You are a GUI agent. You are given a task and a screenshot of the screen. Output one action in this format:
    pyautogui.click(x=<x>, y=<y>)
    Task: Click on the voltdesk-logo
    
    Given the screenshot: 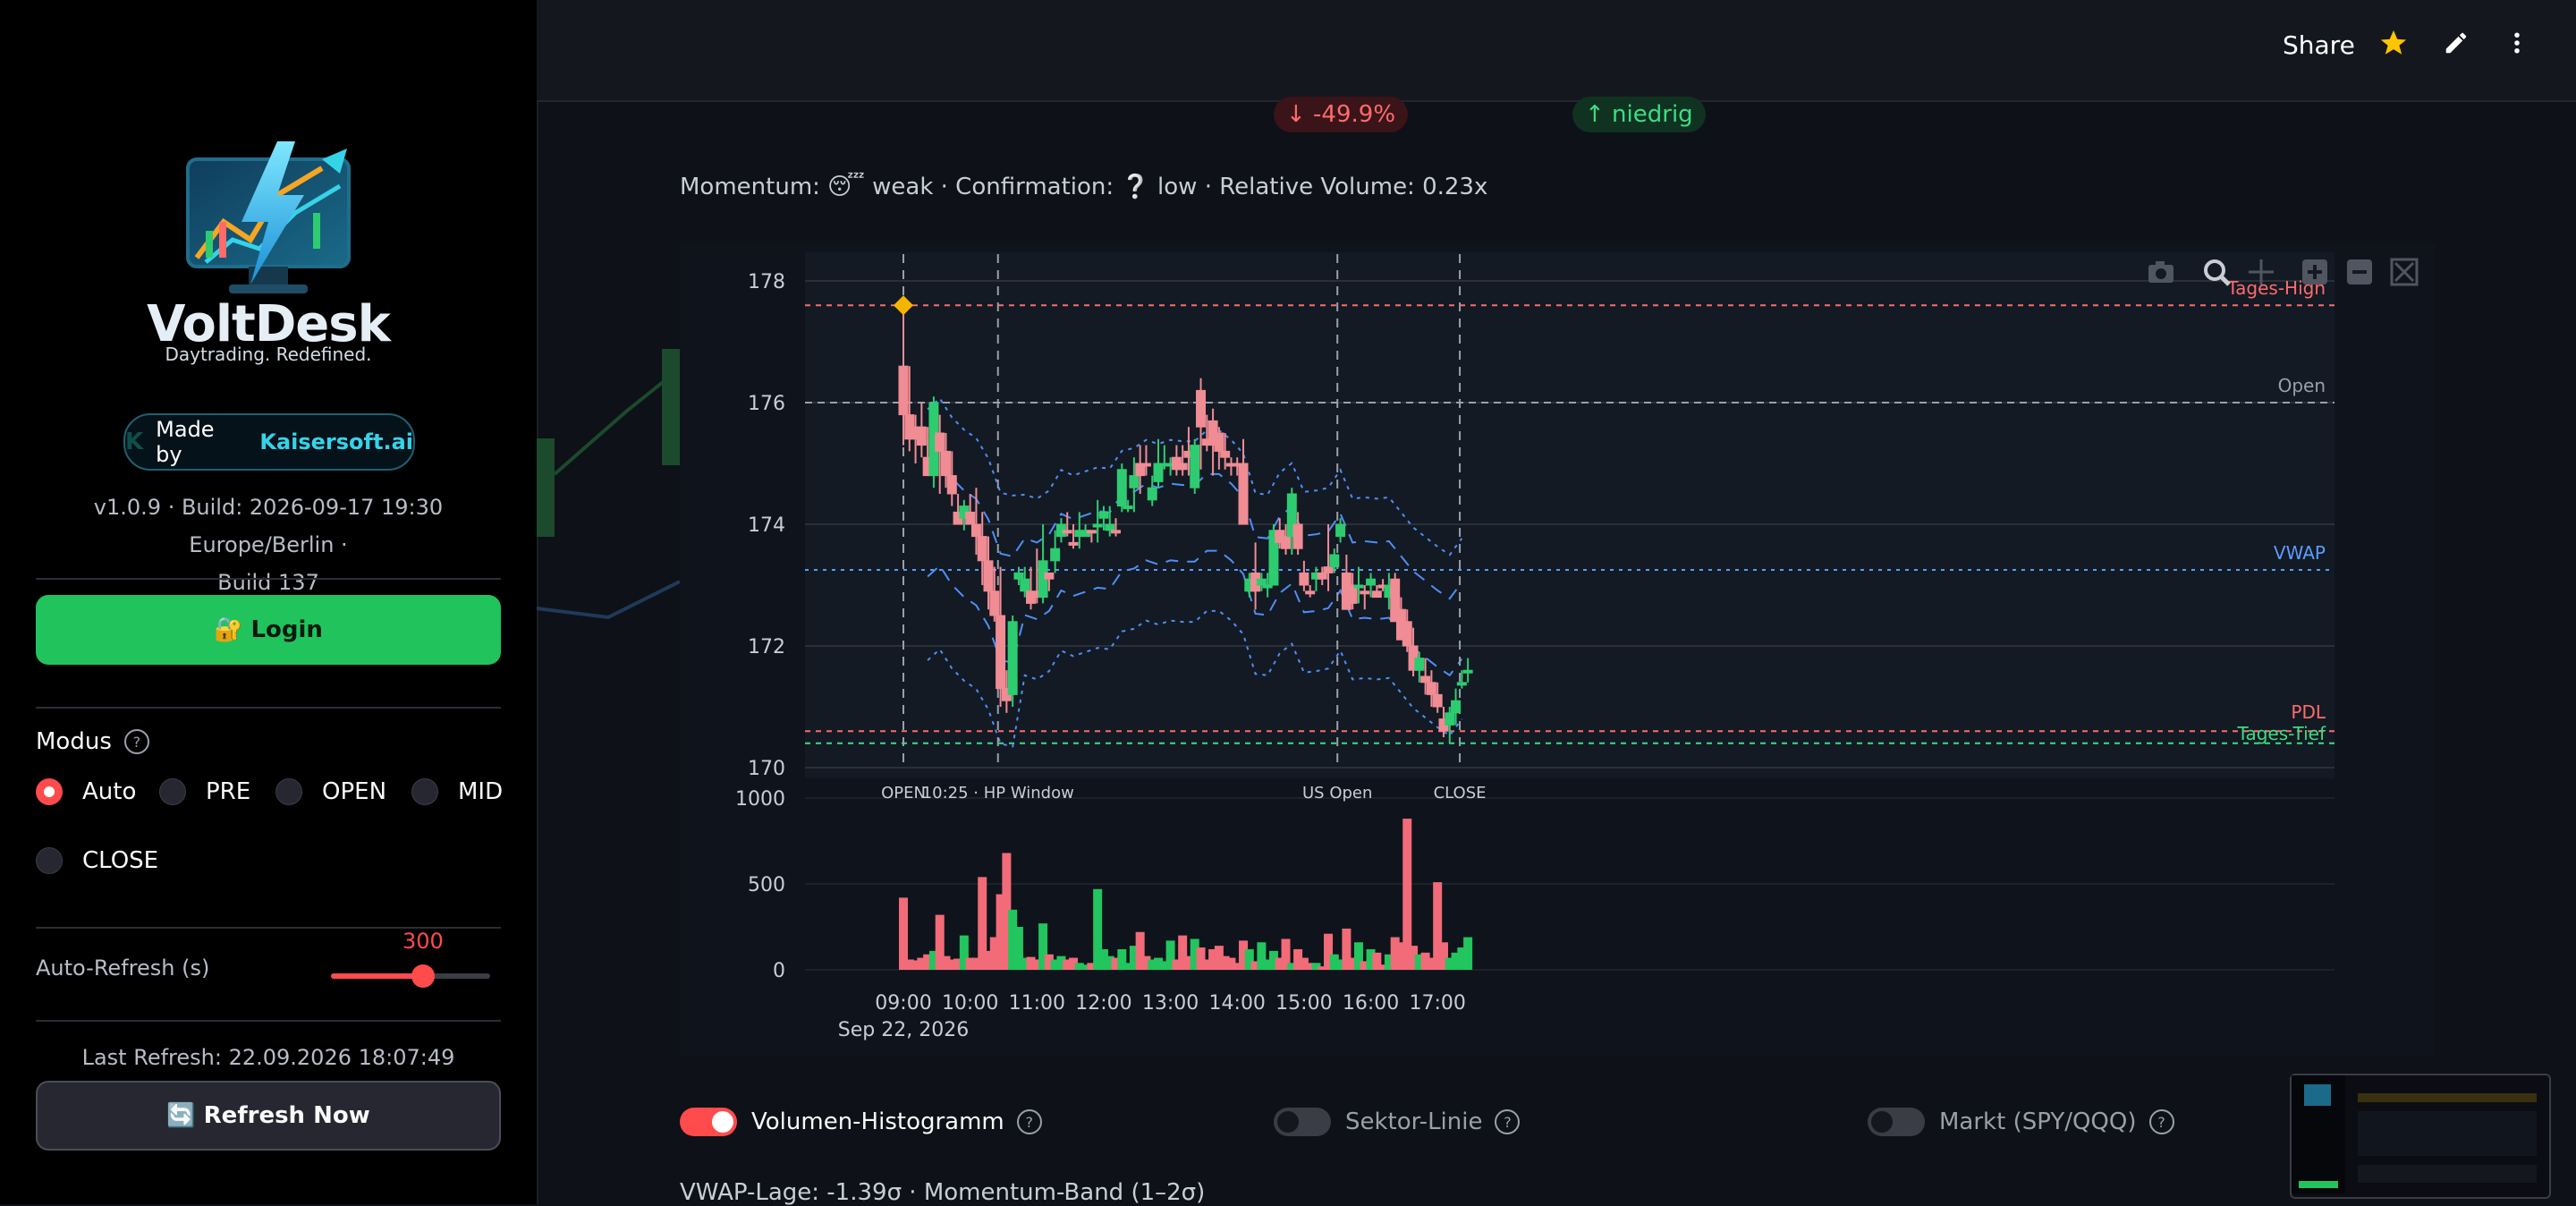 What is the action you would take?
    pyautogui.click(x=268, y=217)
    